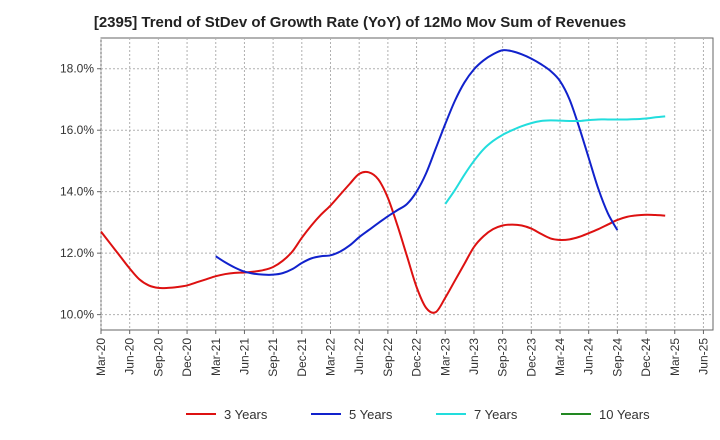 The width and height of the screenshot is (720, 440). I want to click on x-tick-label: Sep-21, so click(273, 357).